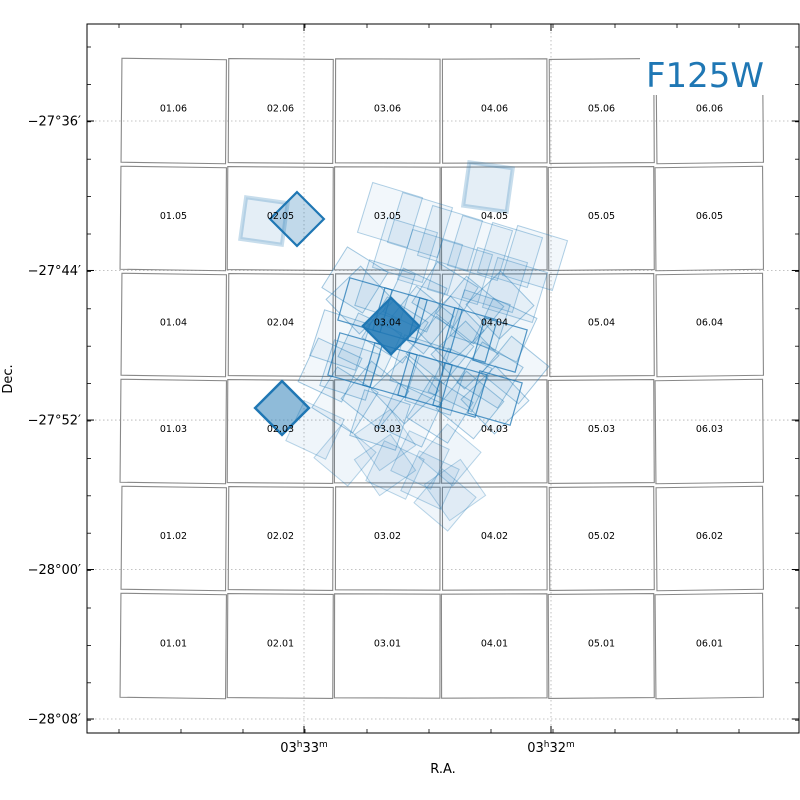 This screenshot has height=800, width=800. I want to click on x-tick-label: 03h32m, so click(551, 748).